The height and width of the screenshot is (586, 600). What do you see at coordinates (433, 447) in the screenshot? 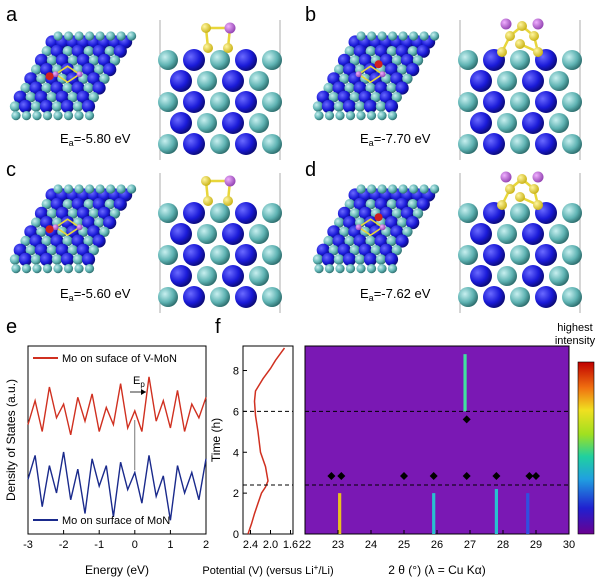
I see `peak-markers` at bounding box center [433, 447].